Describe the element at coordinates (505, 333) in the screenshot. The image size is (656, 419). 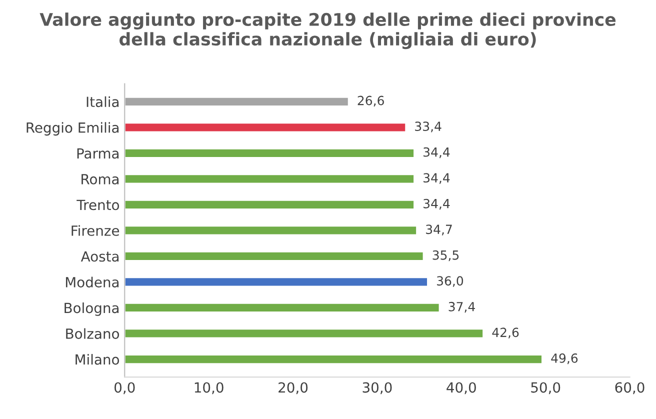
I see `data-label: 42,6` at that location.